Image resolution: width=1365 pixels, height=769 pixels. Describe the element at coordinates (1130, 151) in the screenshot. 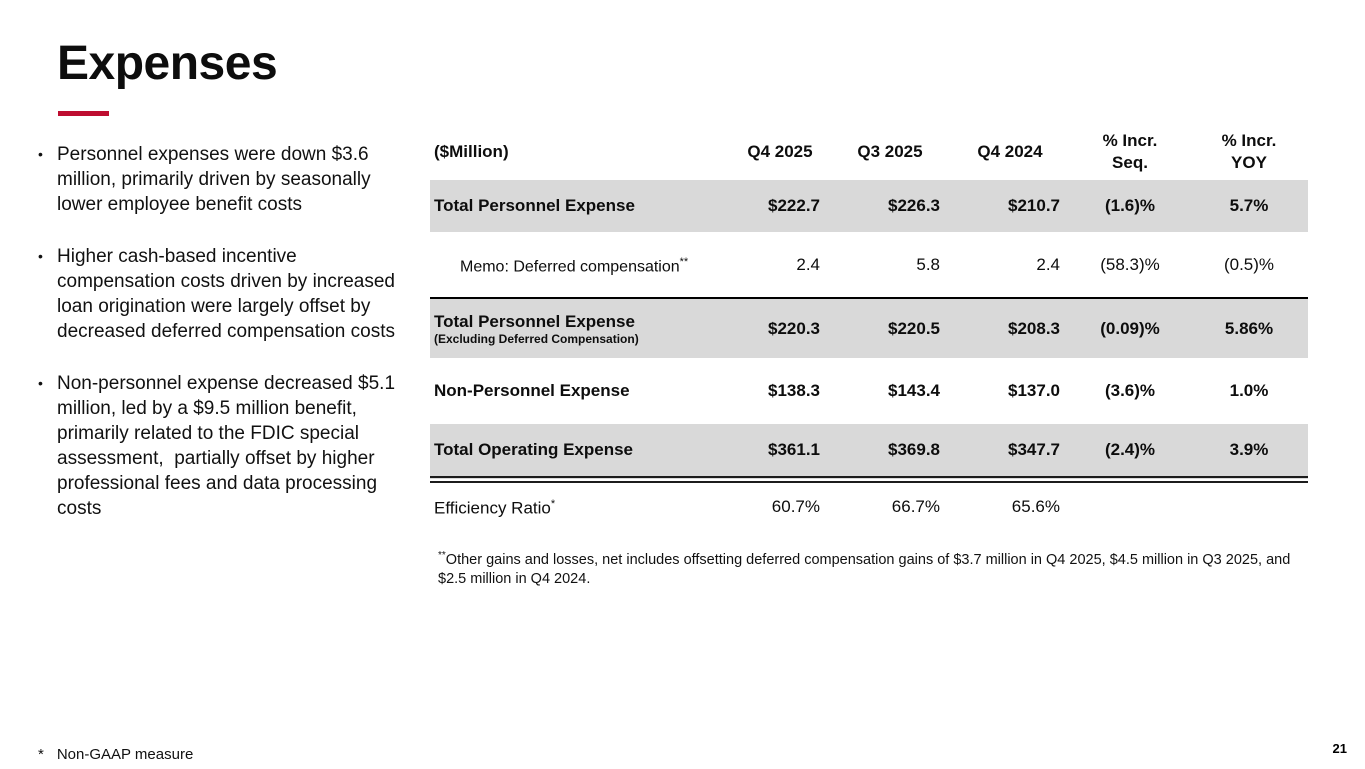

I see `column-header: % Incr. Seq.` at that location.